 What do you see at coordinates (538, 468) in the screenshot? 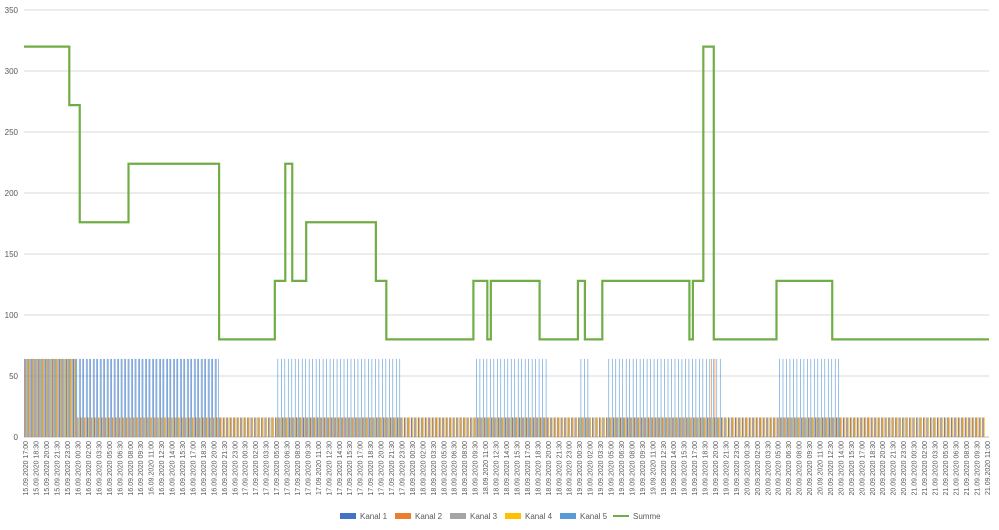
I see `x-tick-label: 18.09.2020 18:30` at bounding box center [538, 468].